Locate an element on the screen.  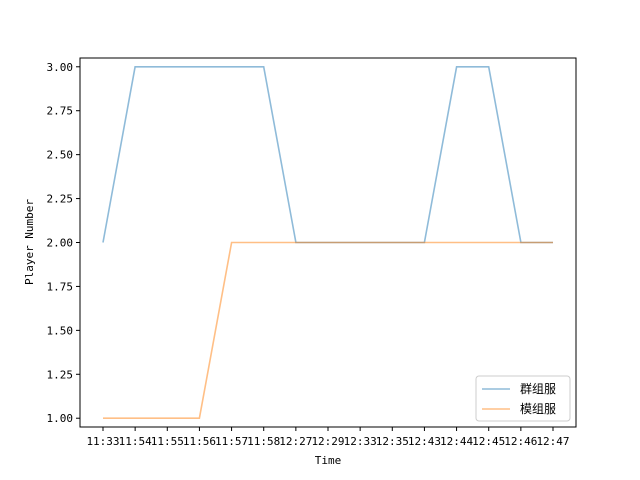
x-axis-label: Time is located at coordinates (328, 460).